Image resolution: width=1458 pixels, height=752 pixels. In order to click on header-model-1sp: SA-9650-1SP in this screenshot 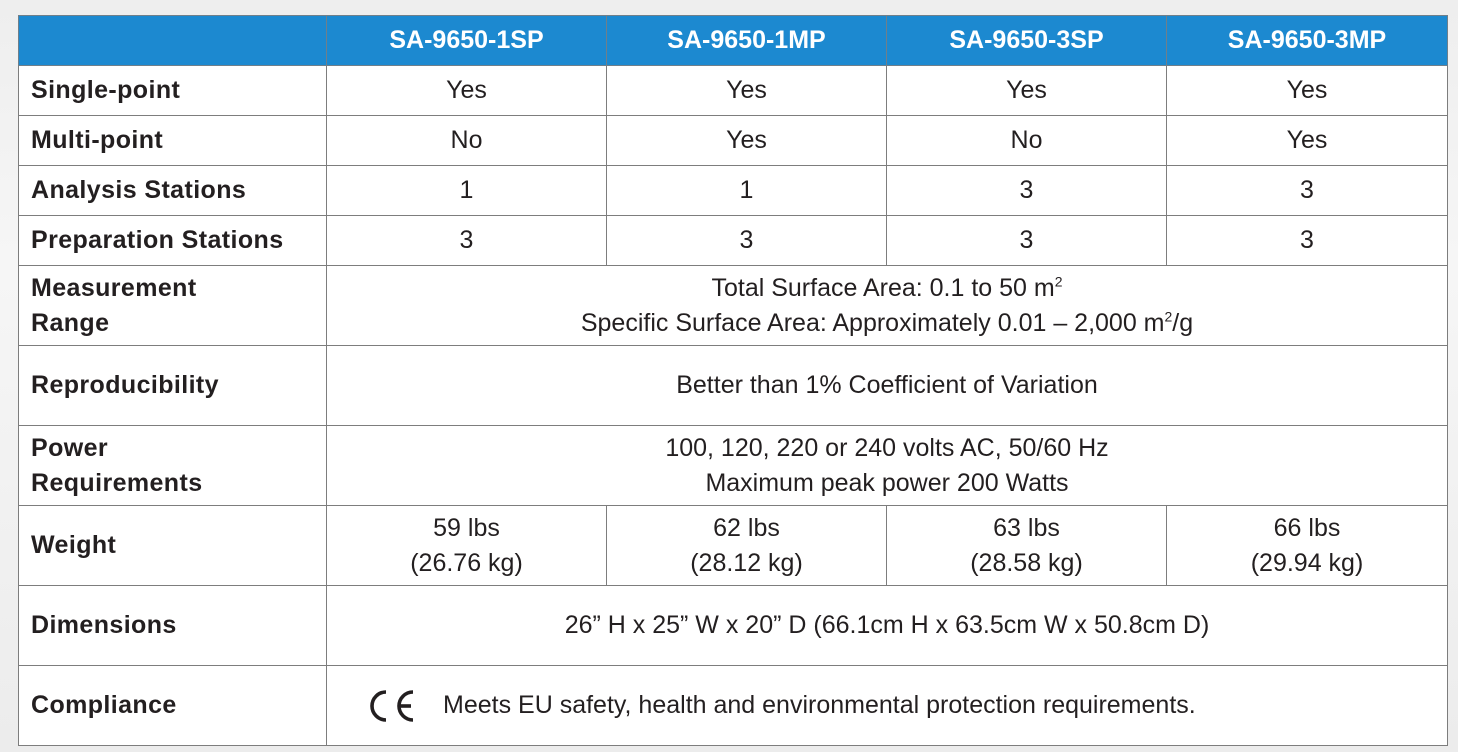, I will do `click(466, 40)`.